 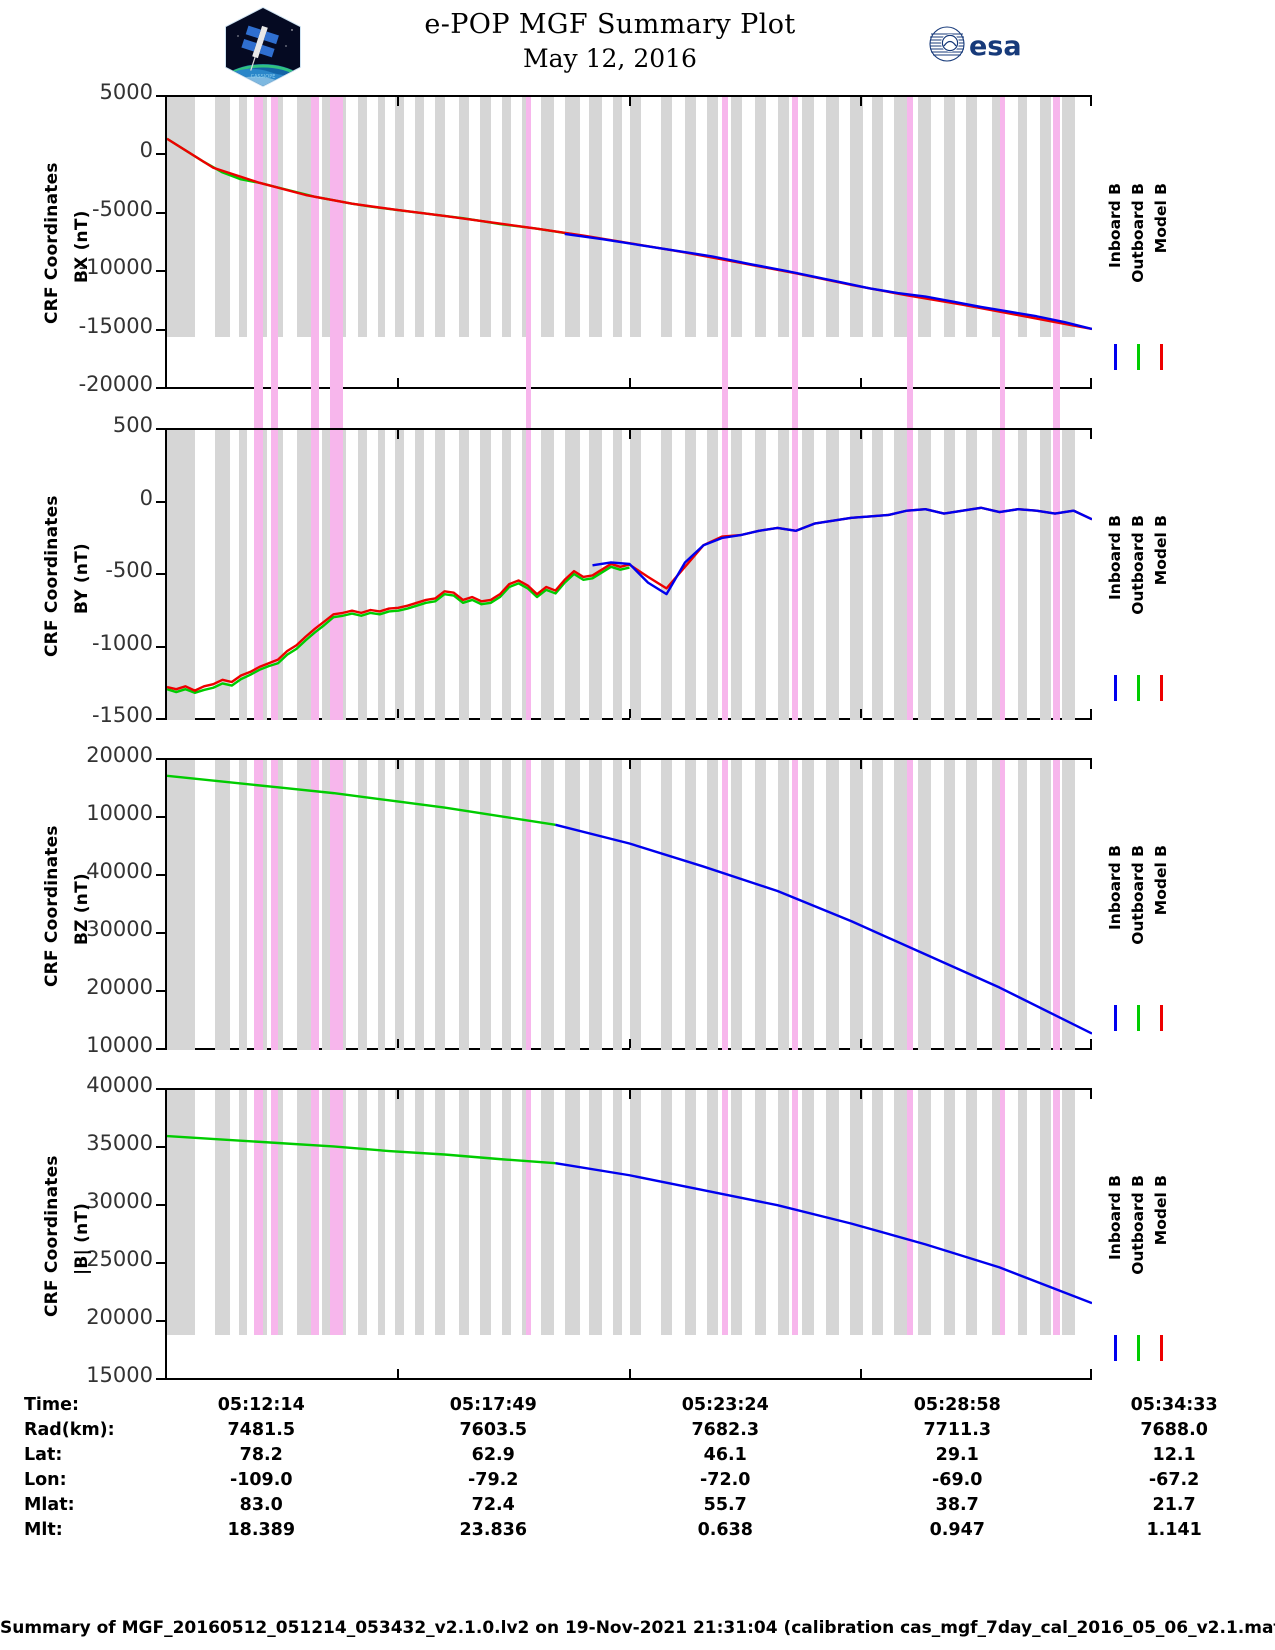 What do you see at coordinates (957, 1529) in the screenshot?
I see `table-cell: 0.947` at bounding box center [957, 1529].